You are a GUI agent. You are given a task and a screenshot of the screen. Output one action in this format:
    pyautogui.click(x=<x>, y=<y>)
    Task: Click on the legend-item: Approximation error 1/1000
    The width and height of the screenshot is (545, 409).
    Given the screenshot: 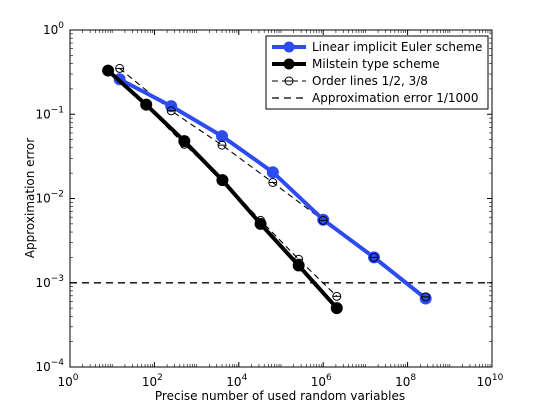 What is the action you would take?
    pyautogui.click(x=375, y=98)
    